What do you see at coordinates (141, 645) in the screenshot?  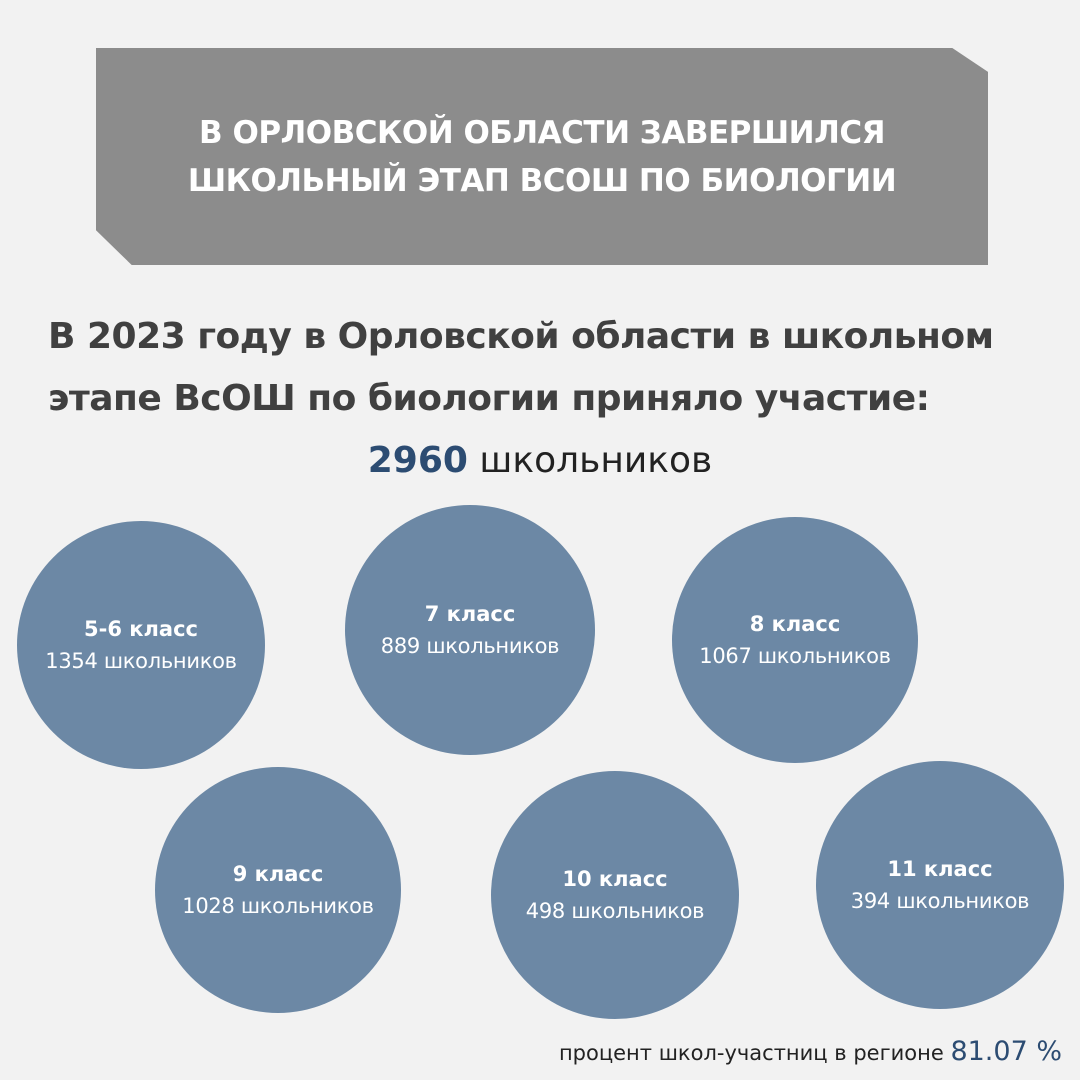 I see `group-circle-5-6: 5-6 класс 1354 школьников` at bounding box center [141, 645].